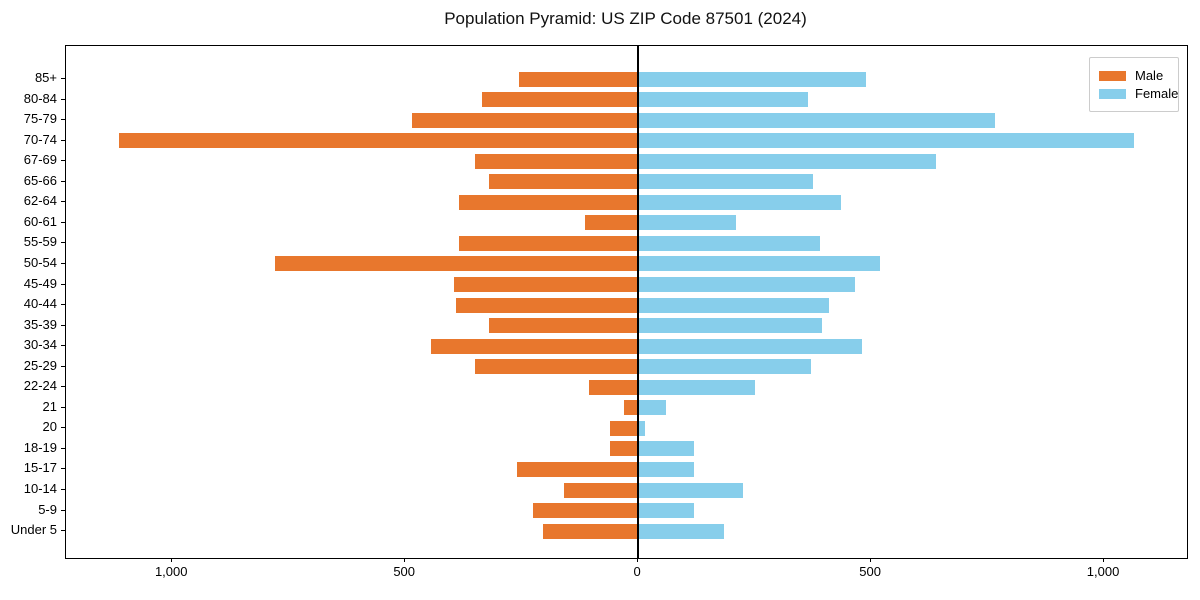 Image resolution: width=1200 pixels, height=600 pixels. Describe the element at coordinates (40, 447) in the screenshot. I see `y-tick-label-18-19: 18-19` at that location.